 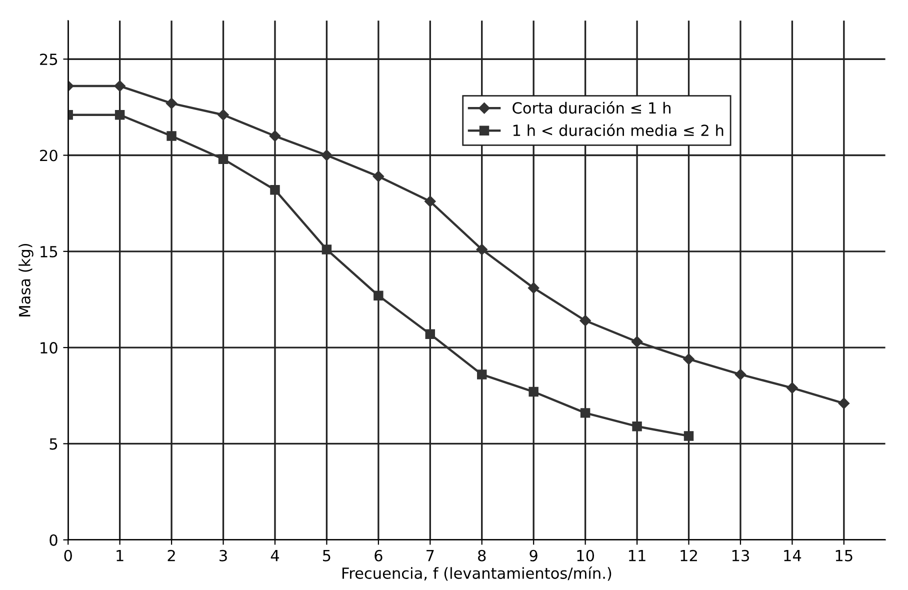 I want to click on x-tick-label: 3, so click(x=223, y=556).